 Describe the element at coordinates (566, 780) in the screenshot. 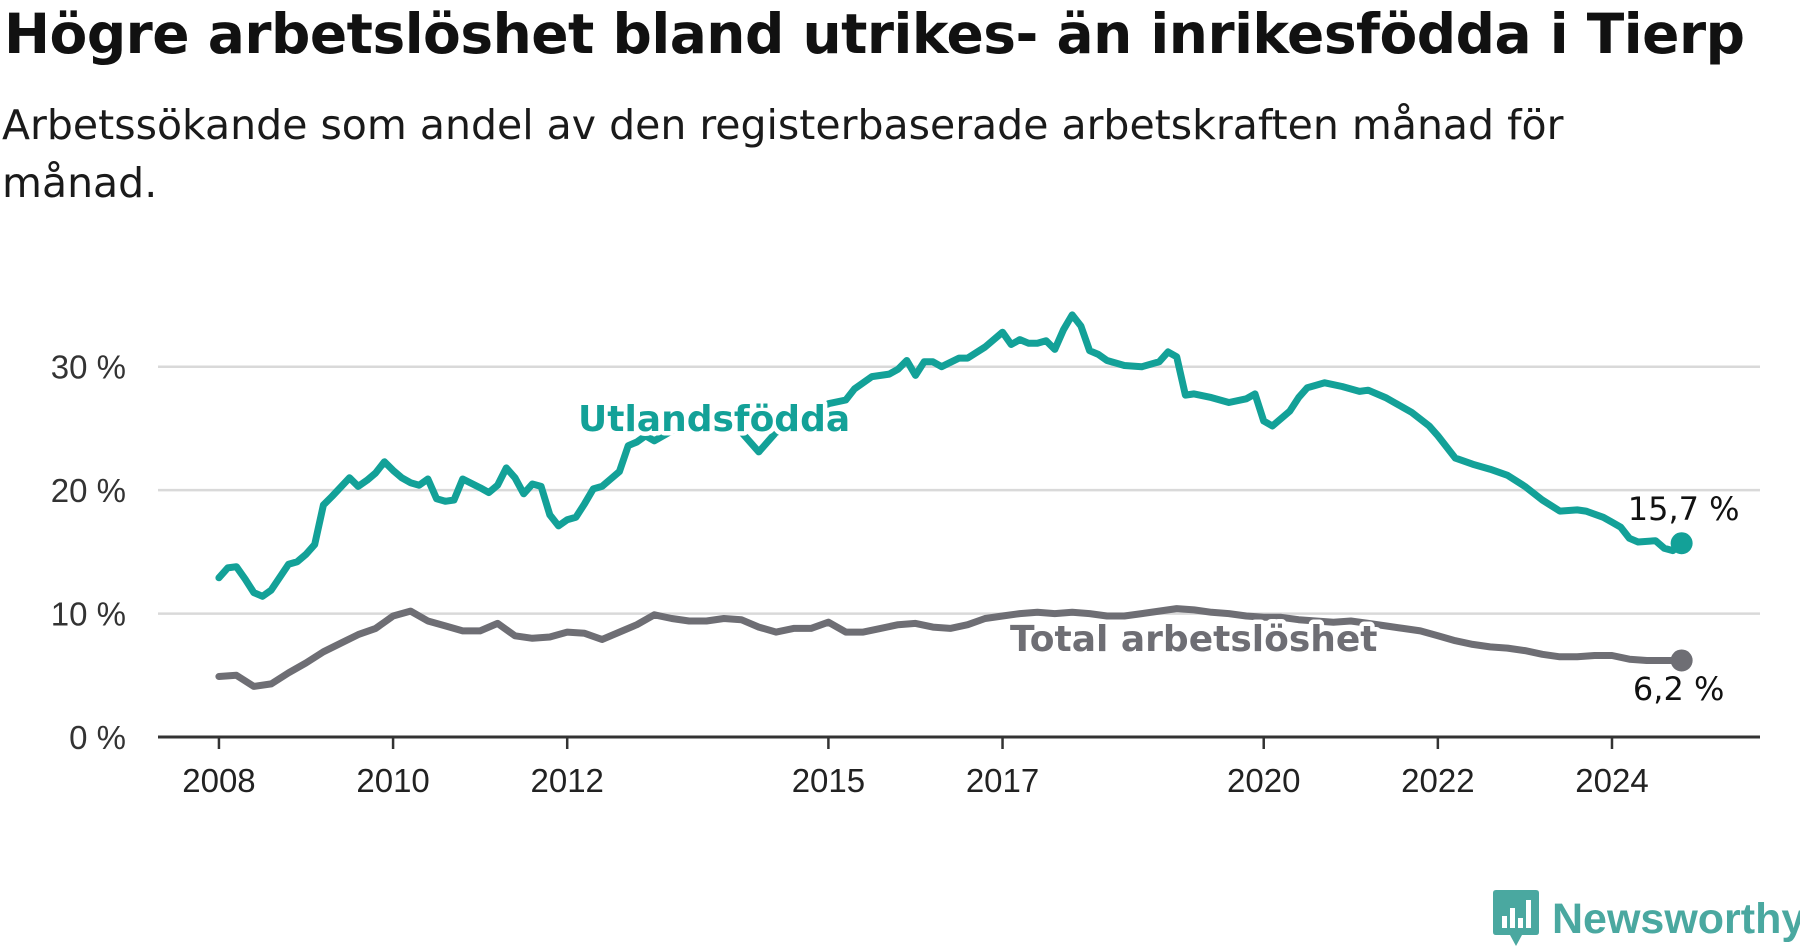

I see `x-tick-label: 2012` at that location.